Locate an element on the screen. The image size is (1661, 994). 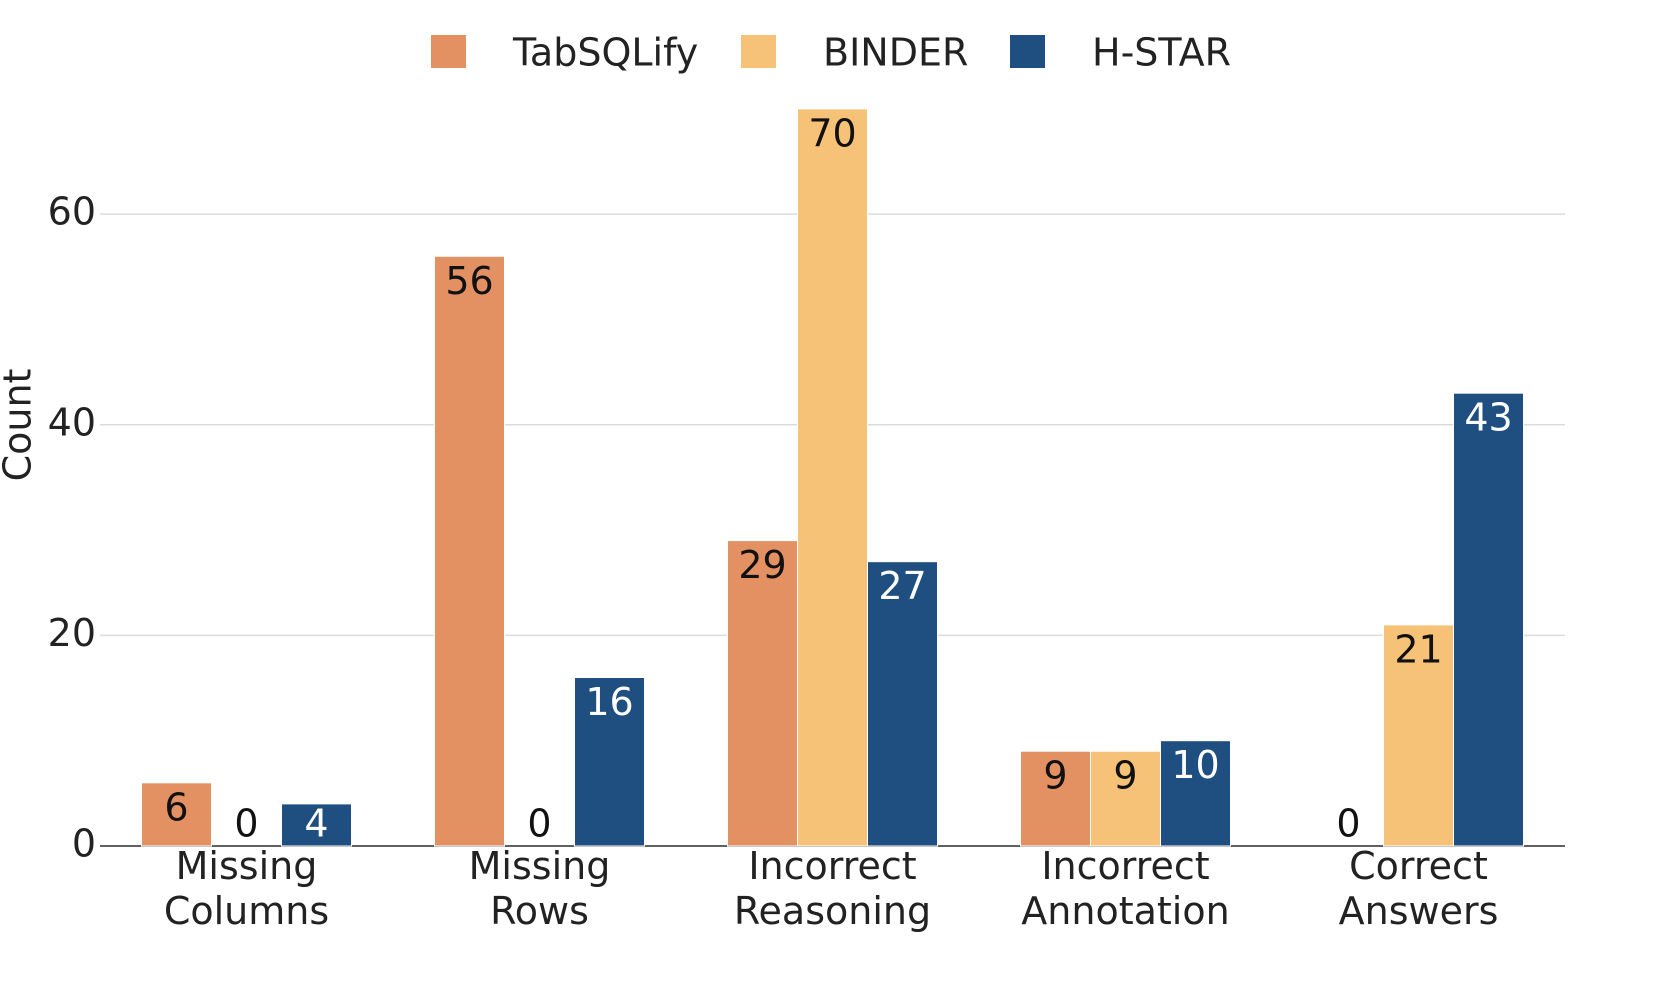
value-label: 27 is located at coordinates (902, 586).